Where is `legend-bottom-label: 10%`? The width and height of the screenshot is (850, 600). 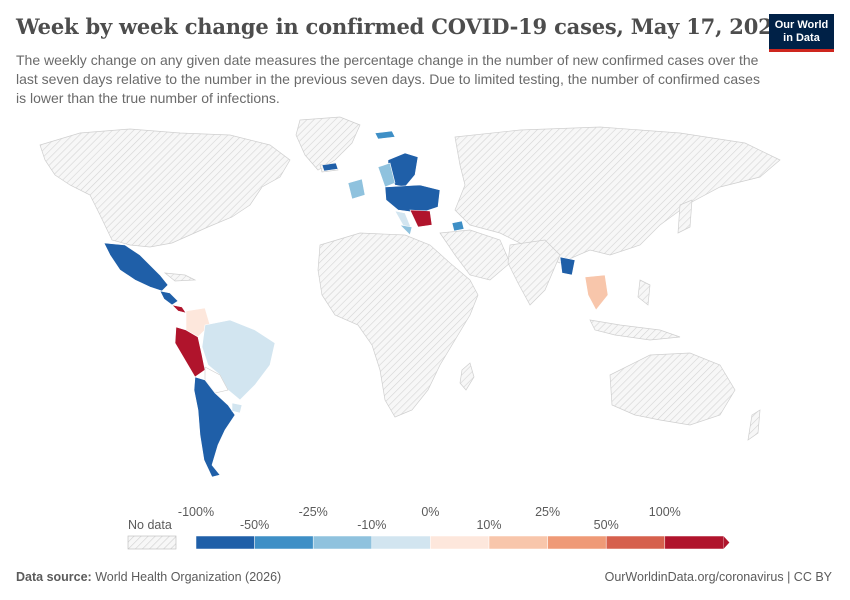 legend-bottom-label: 10% is located at coordinates (488, 525).